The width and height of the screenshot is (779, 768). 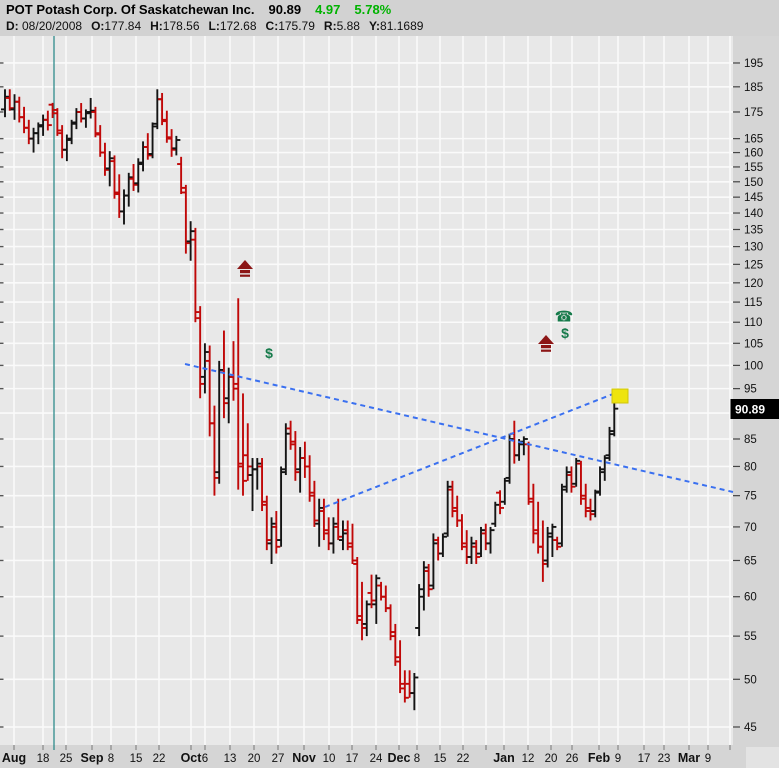 What do you see at coordinates (750, 598) in the screenshot?
I see `price-tick-label: 60` at bounding box center [750, 598].